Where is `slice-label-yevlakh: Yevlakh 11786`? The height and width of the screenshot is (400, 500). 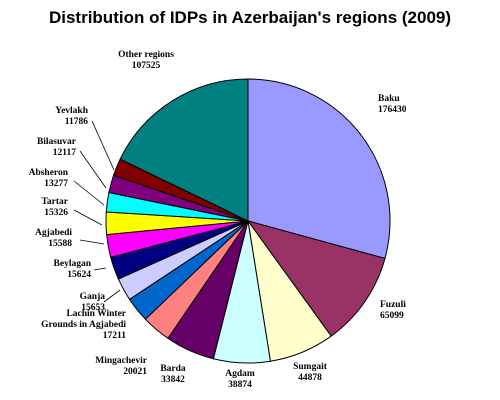 slice-label-yevlakh: Yevlakh 11786 is located at coordinates (71, 116).